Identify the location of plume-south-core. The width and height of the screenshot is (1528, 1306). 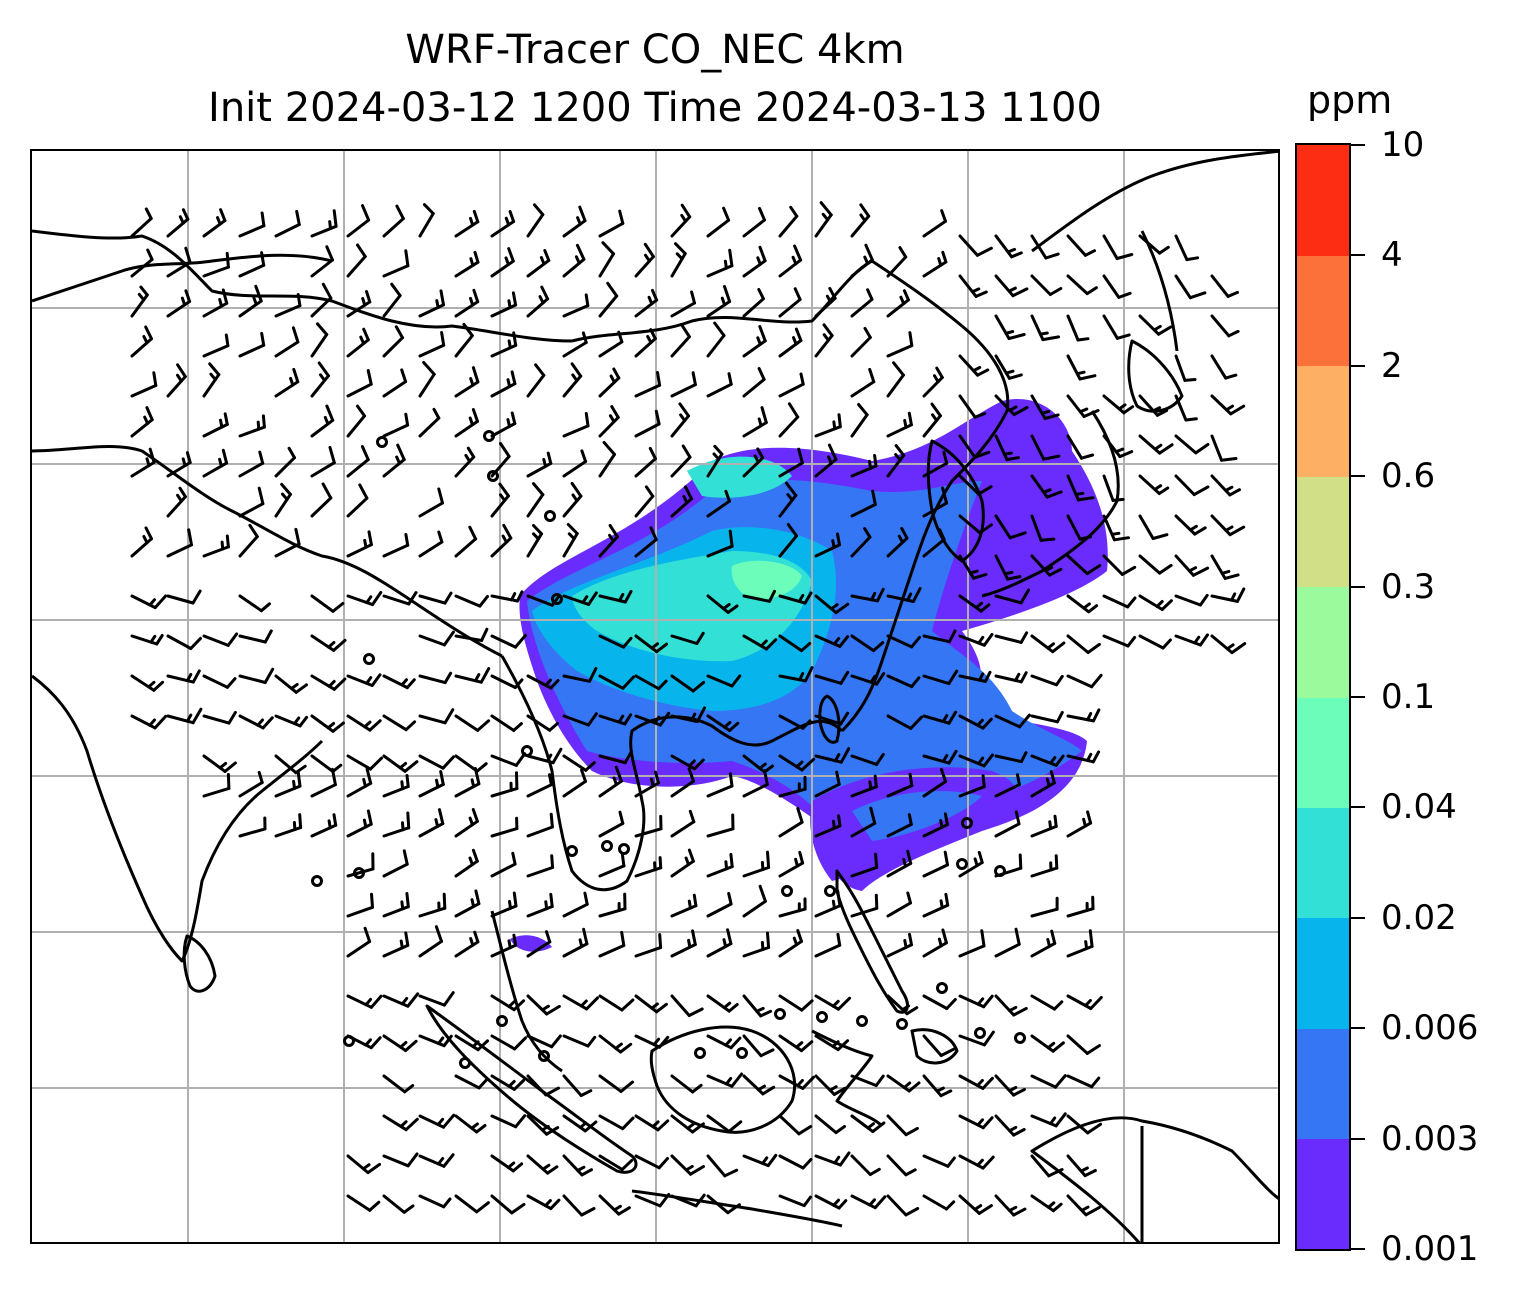
(917, 816).